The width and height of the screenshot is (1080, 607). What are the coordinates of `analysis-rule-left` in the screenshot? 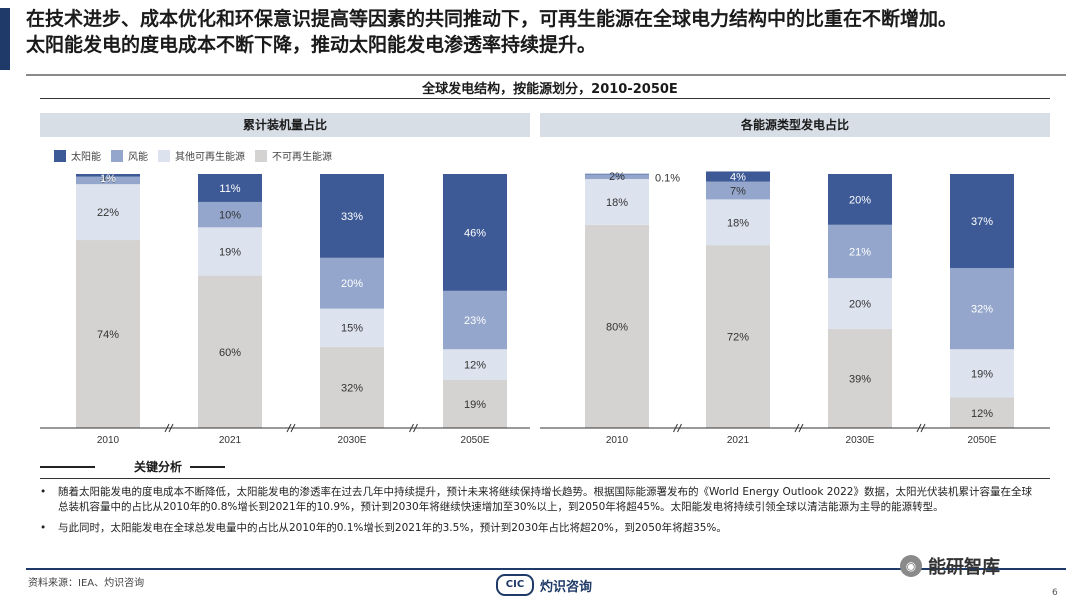 It's located at (67, 467).